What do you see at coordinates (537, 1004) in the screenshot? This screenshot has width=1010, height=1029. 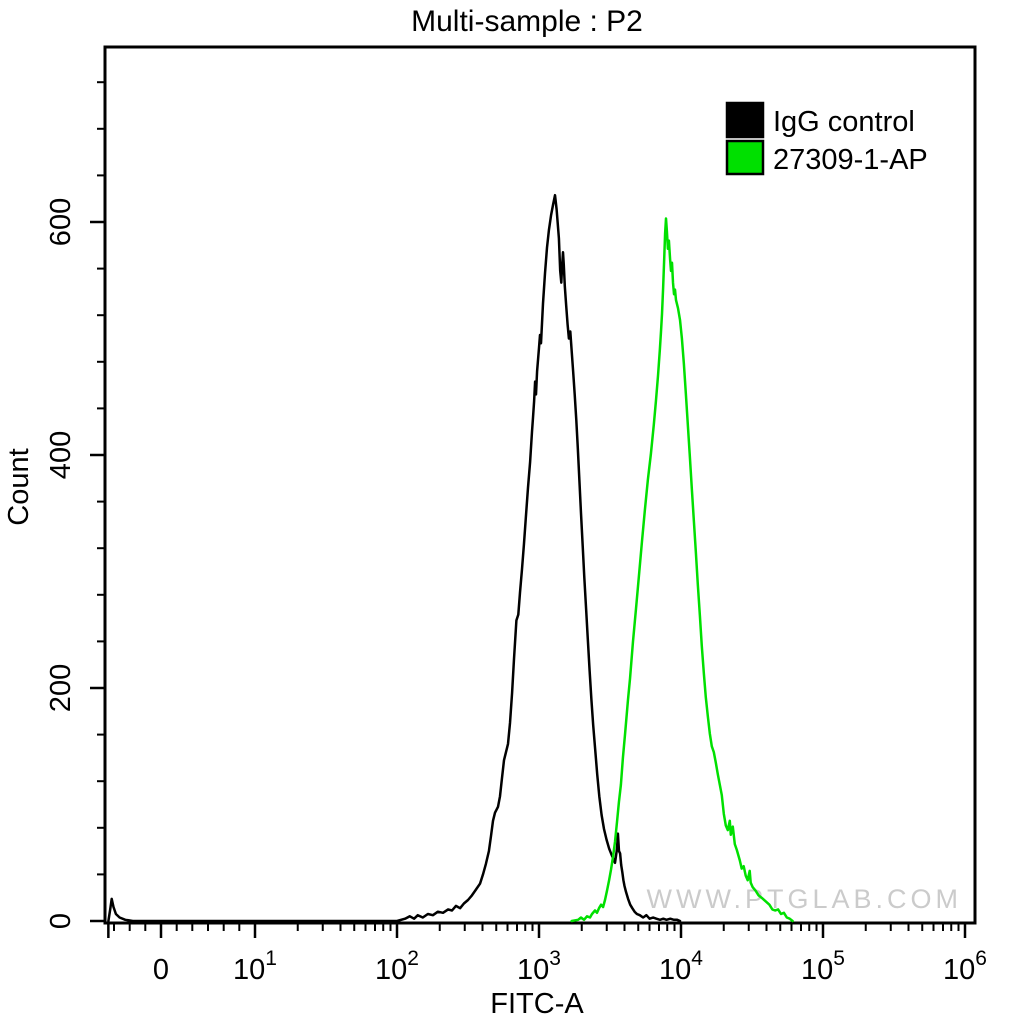 I see `x-axis-label: FITC-A` at bounding box center [537, 1004].